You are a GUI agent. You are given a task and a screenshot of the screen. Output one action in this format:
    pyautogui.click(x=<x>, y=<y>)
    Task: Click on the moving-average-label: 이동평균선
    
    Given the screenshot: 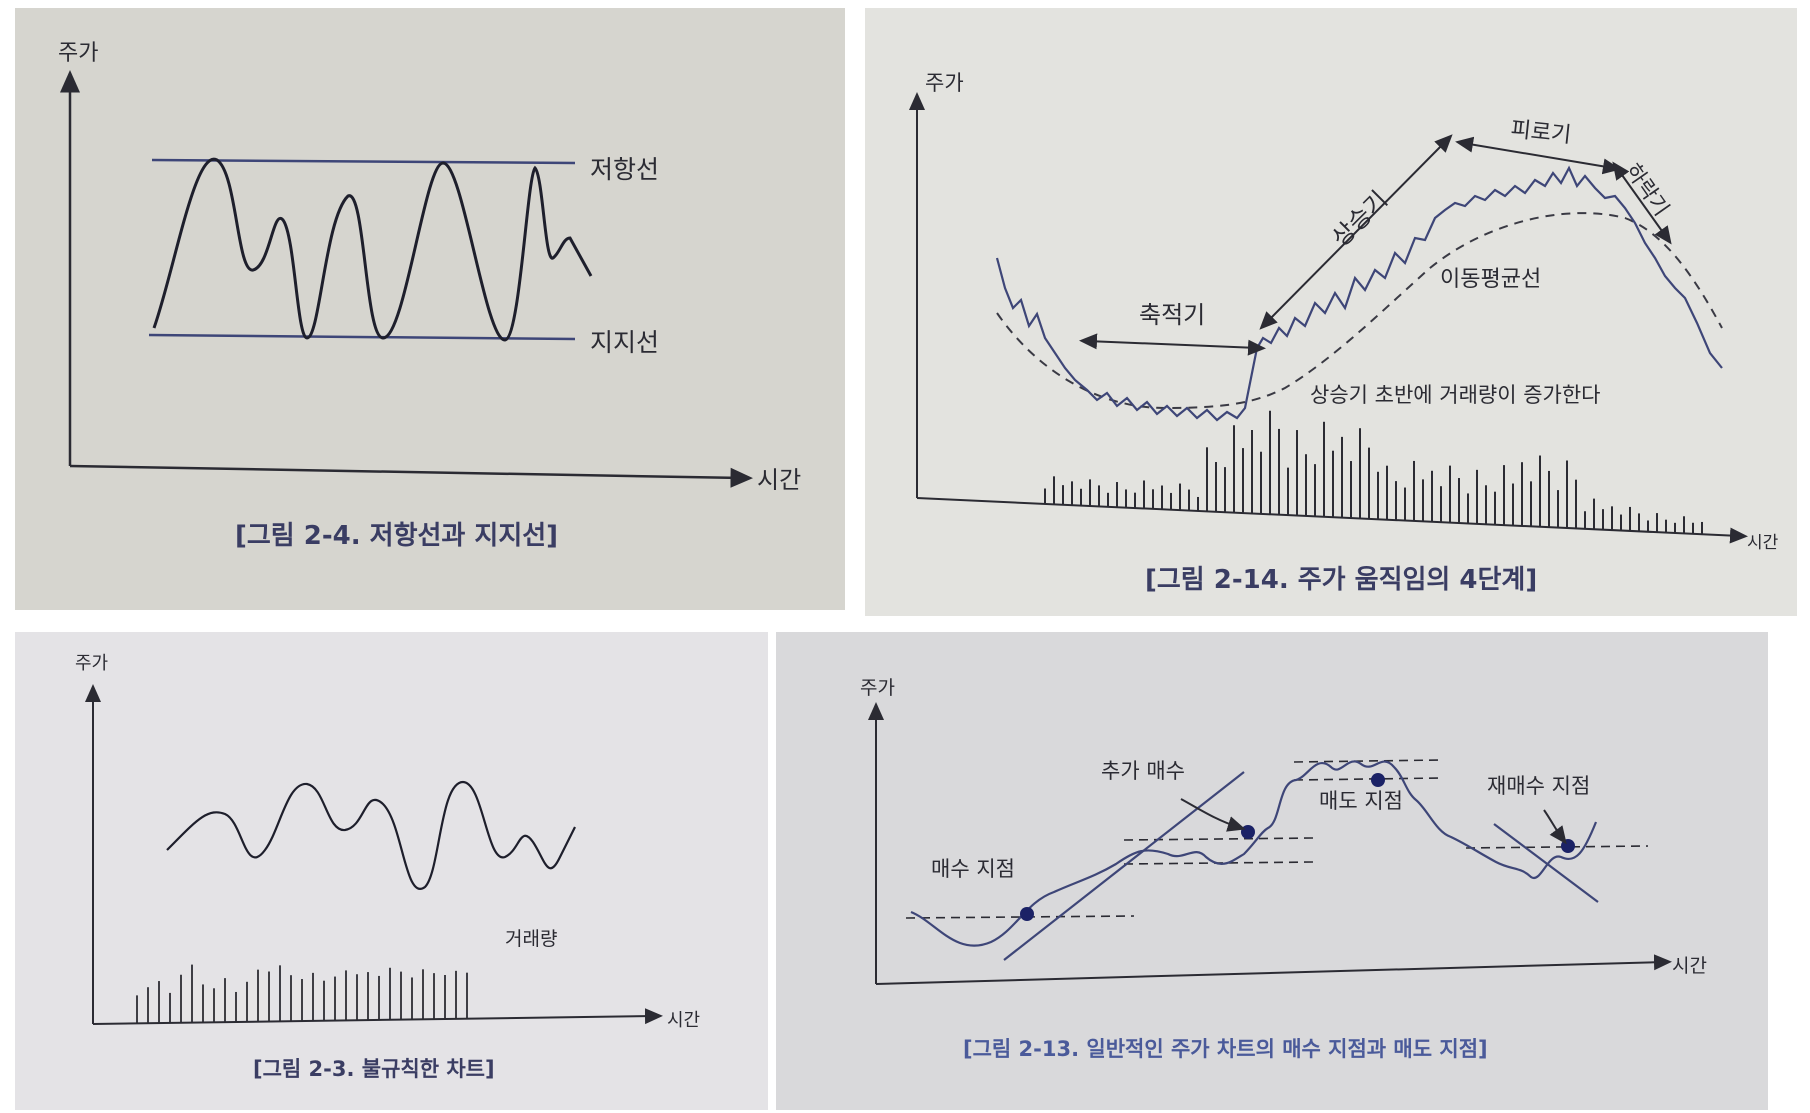 What is the action you would take?
    pyautogui.click(x=1490, y=279)
    